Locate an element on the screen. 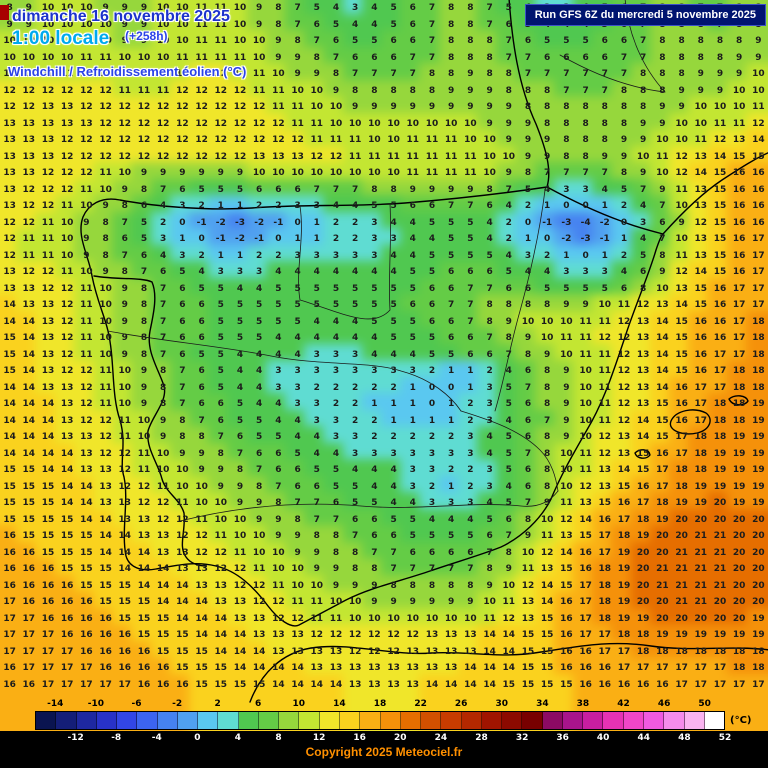 This screenshot has width=768, height=768. time-row: 1:00 locale (+258h) is located at coordinates (90, 39).